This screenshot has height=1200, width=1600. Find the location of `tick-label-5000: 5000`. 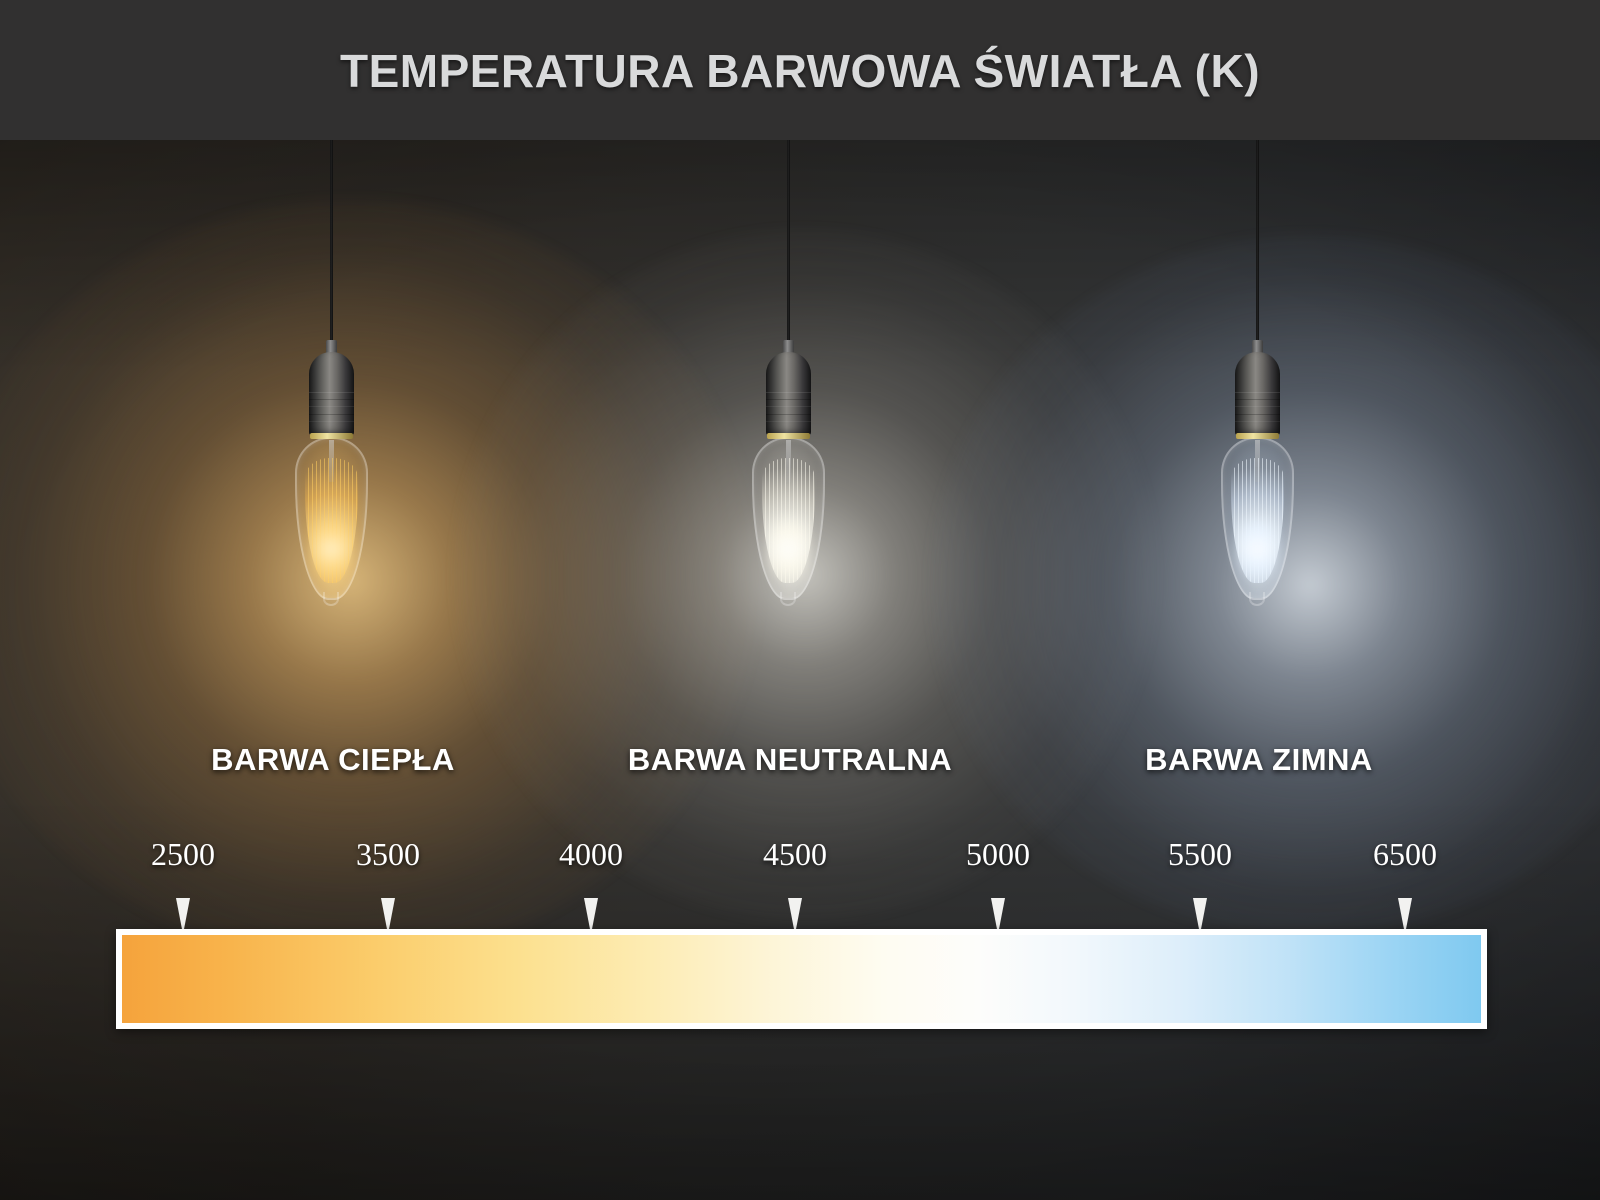

tick-label-5000: 5000 is located at coordinates (998, 854).